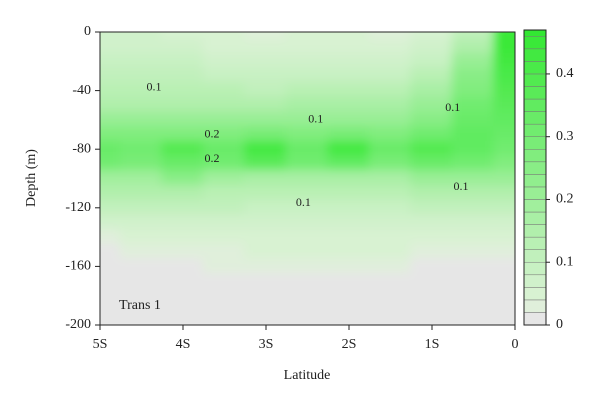 This screenshot has width=600, height=410. What do you see at coordinates (559, 324) in the screenshot?
I see `colorbar-tick-label: 0` at bounding box center [559, 324].